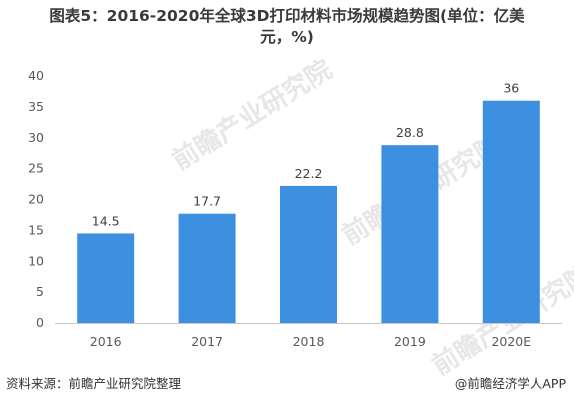 The height and width of the screenshot is (407, 574). I want to click on chart-title: 图表5：2016-2020年全球3D打印材料市场规模趋势图(单位：亿美 元，%), so click(287, 27).